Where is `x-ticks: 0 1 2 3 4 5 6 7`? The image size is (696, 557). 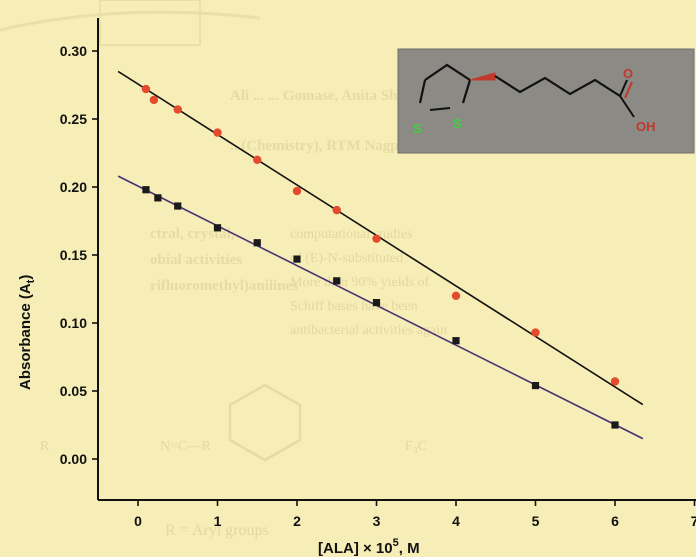
x-ticks: 0 1 2 3 4 5 6 7 is located at coordinates (415, 514).